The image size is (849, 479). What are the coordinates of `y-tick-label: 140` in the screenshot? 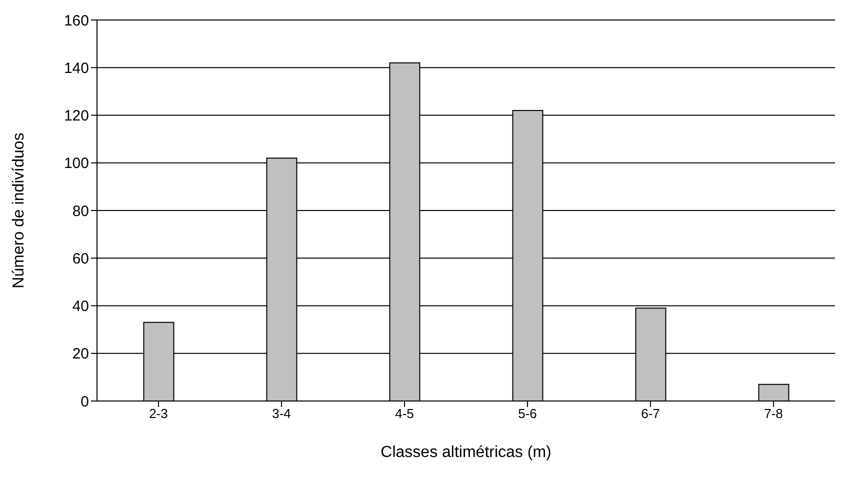 It's located at (76, 68).